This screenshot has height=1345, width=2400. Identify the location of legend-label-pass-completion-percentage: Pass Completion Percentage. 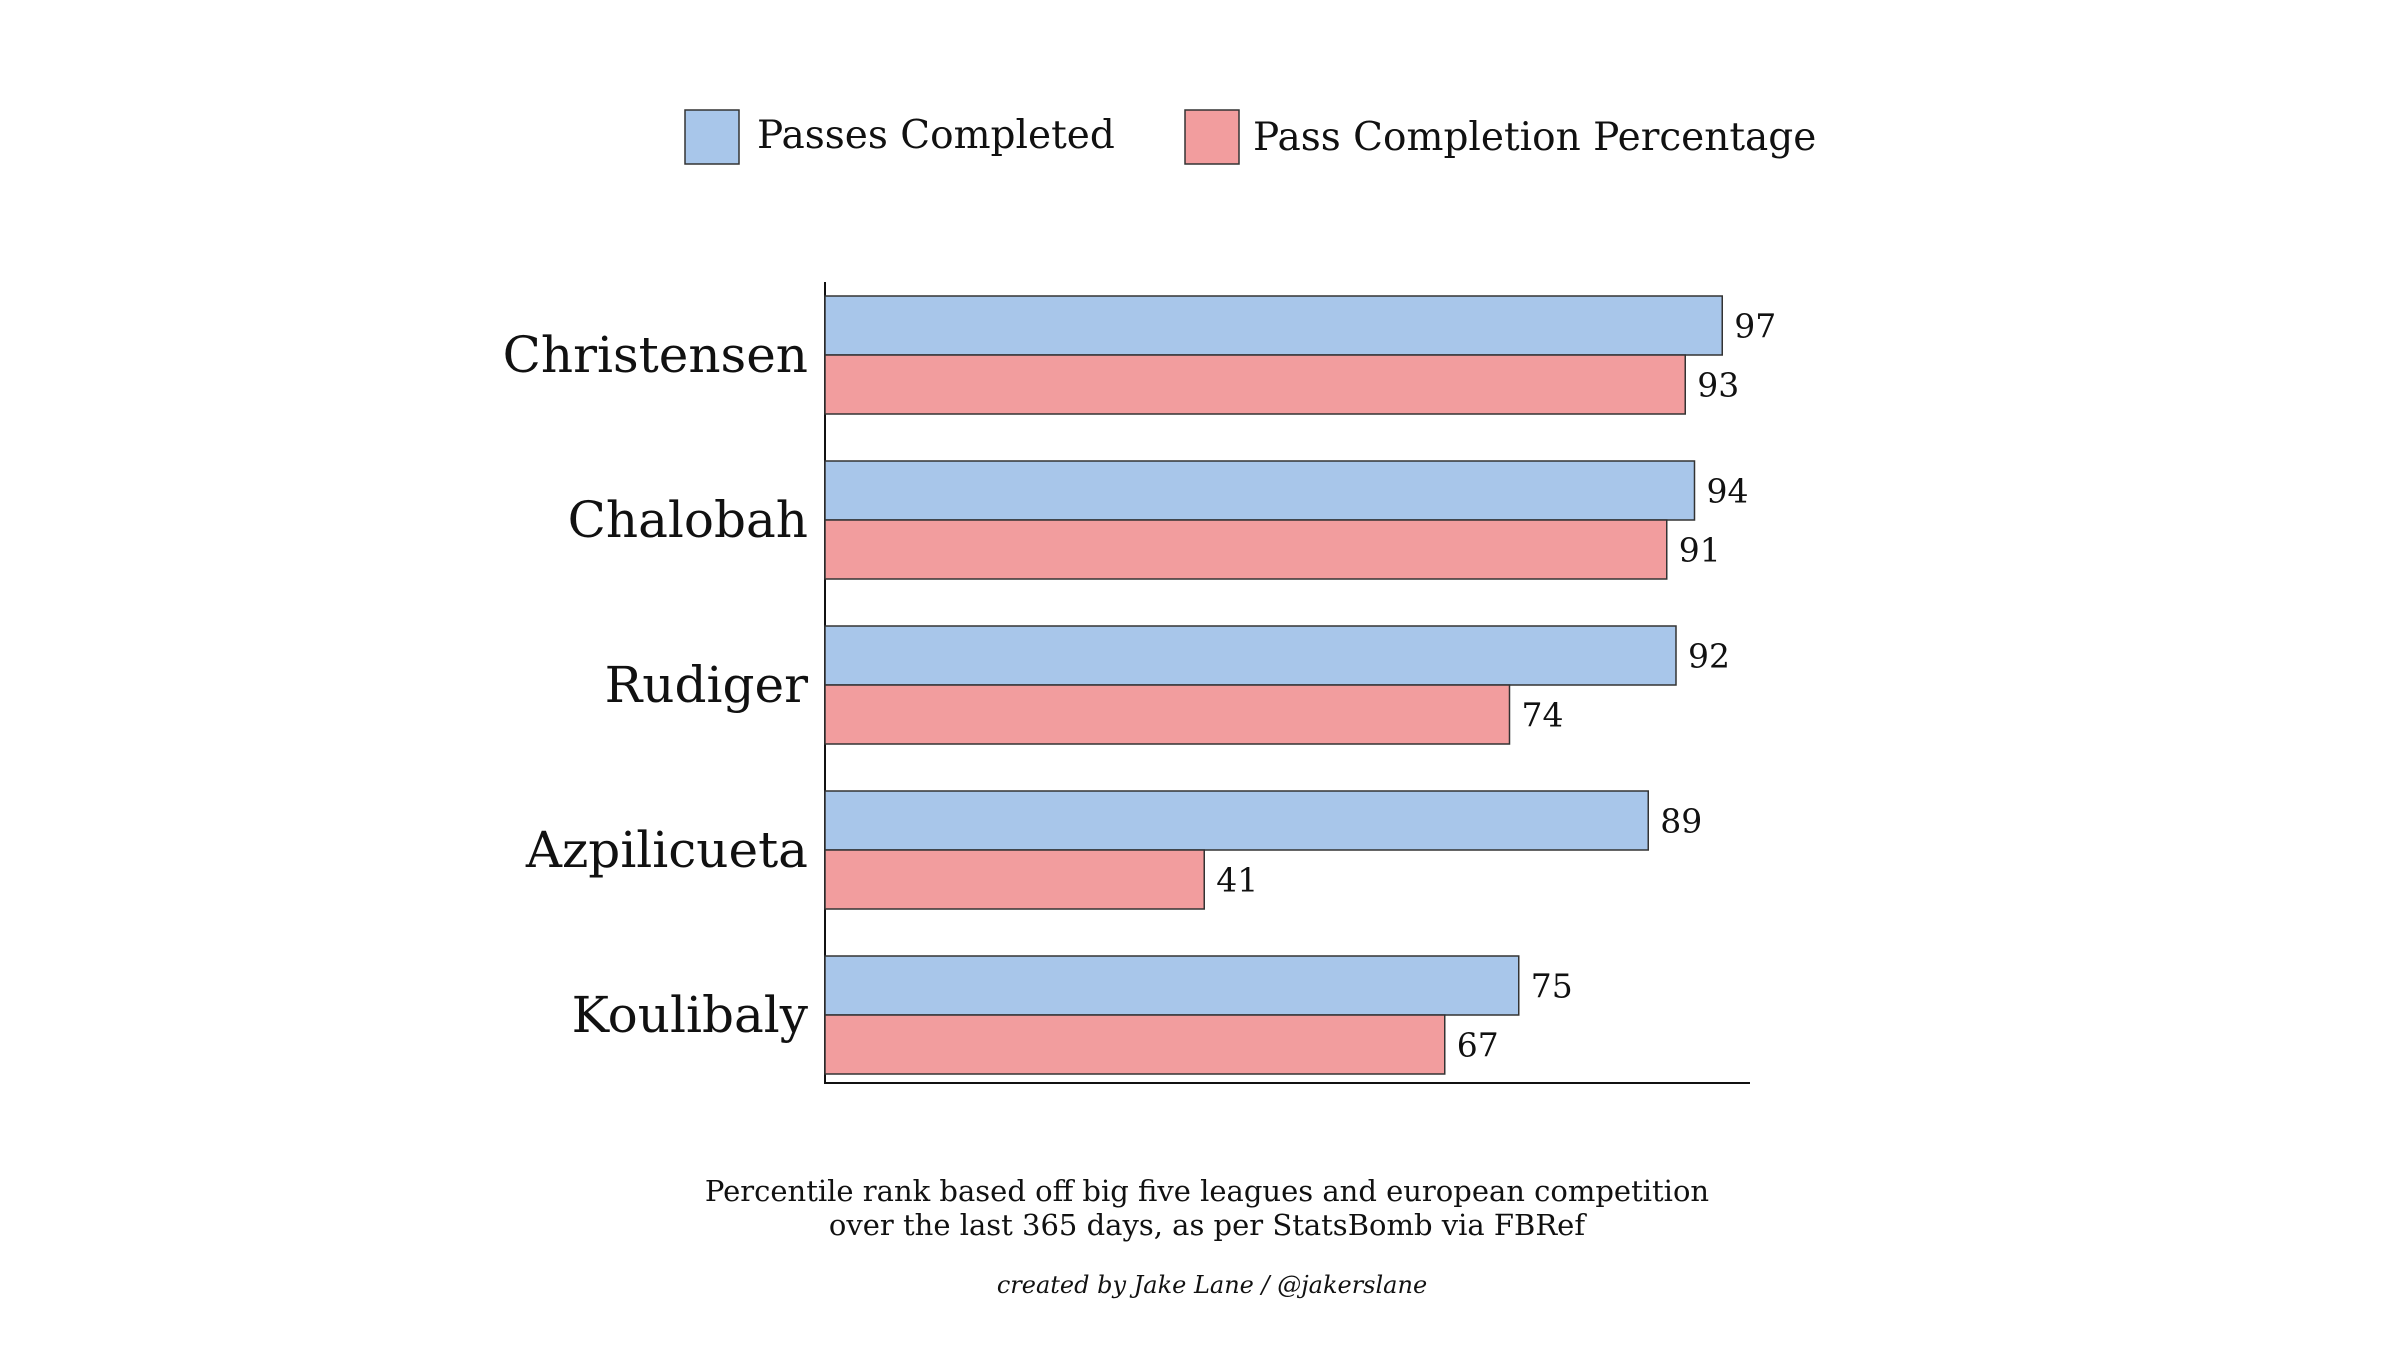
(1534, 137).